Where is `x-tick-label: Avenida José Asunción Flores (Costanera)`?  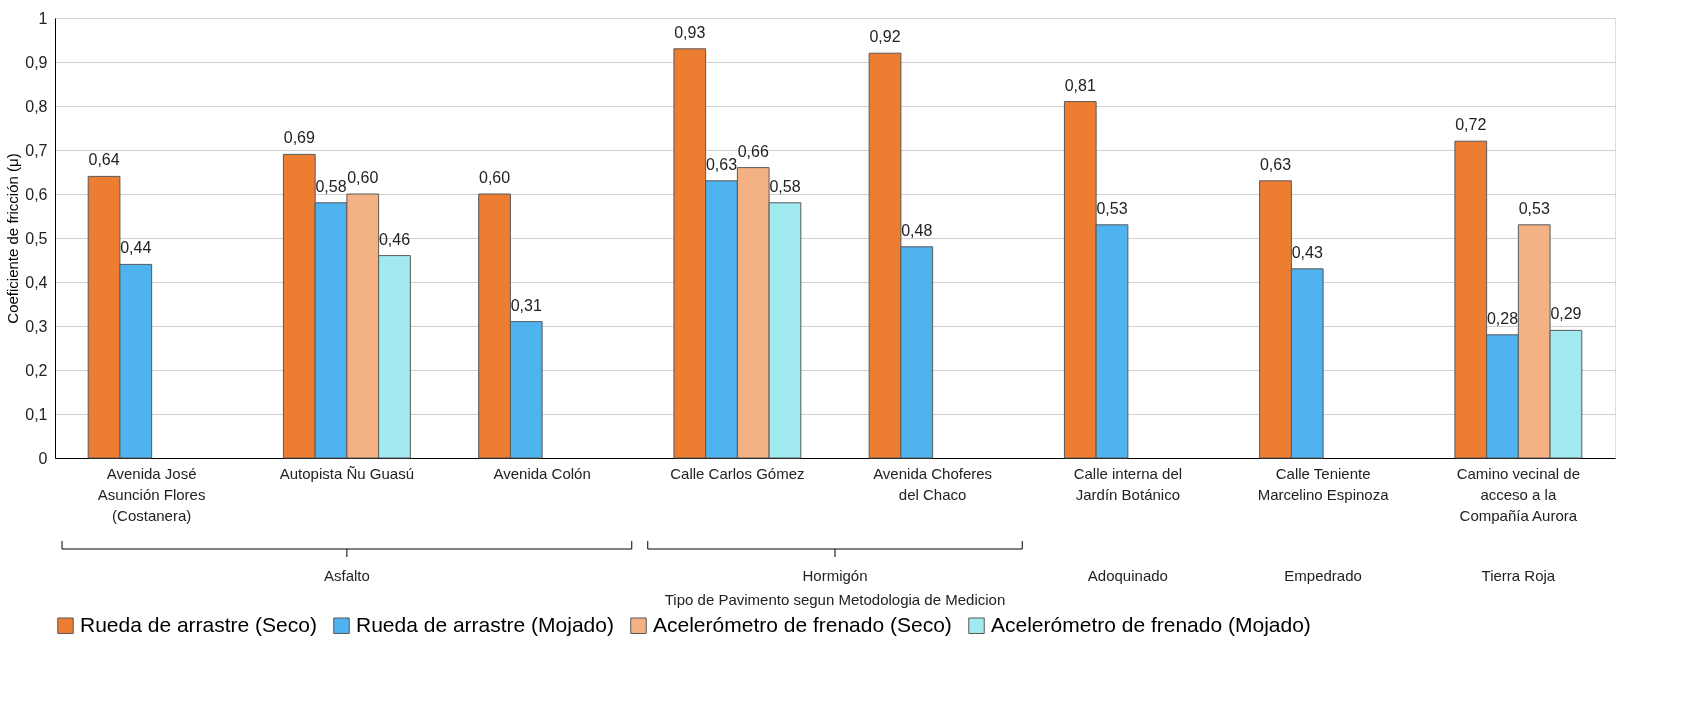 x-tick-label: Avenida José Asunción Flores (Costanera) is located at coordinates (151, 494).